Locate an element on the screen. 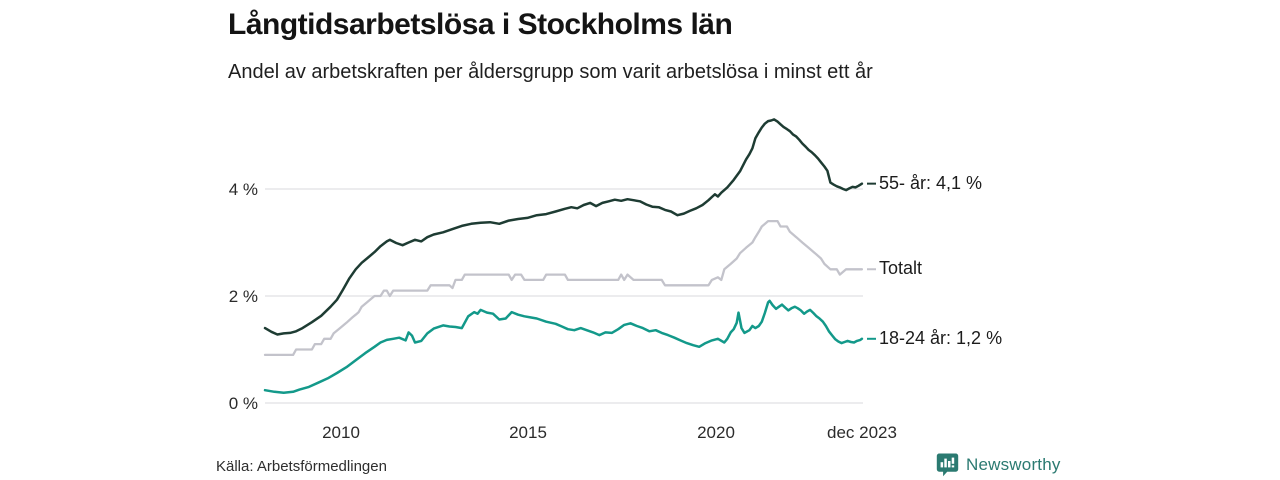 The width and height of the screenshot is (1280, 480). x-tick-label-2020: 2020 is located at coordinates (716, 432).